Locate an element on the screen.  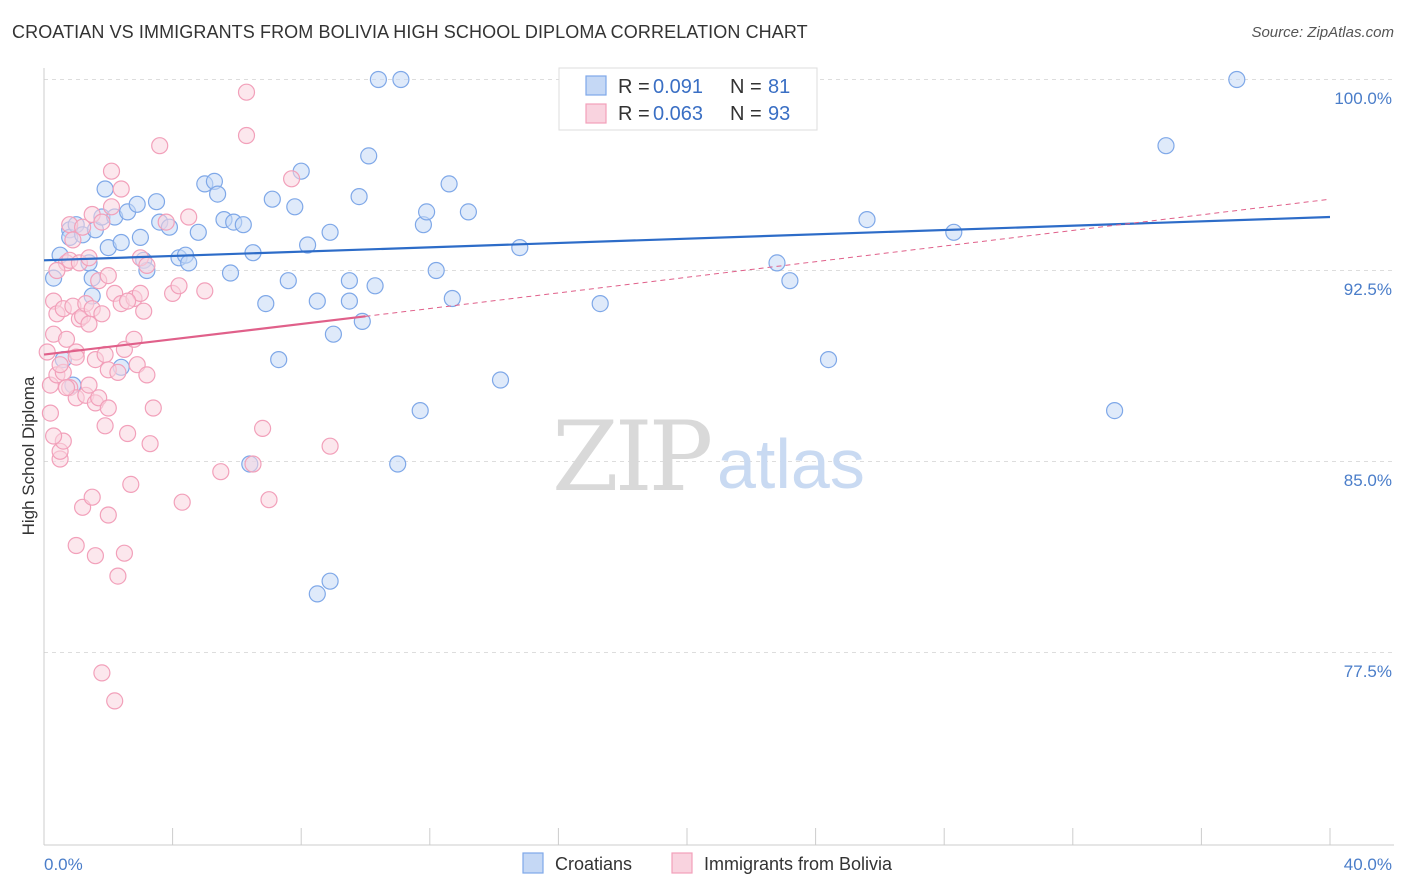
bottom-legend-swatch-croatians is located at coordinates (533, 863).